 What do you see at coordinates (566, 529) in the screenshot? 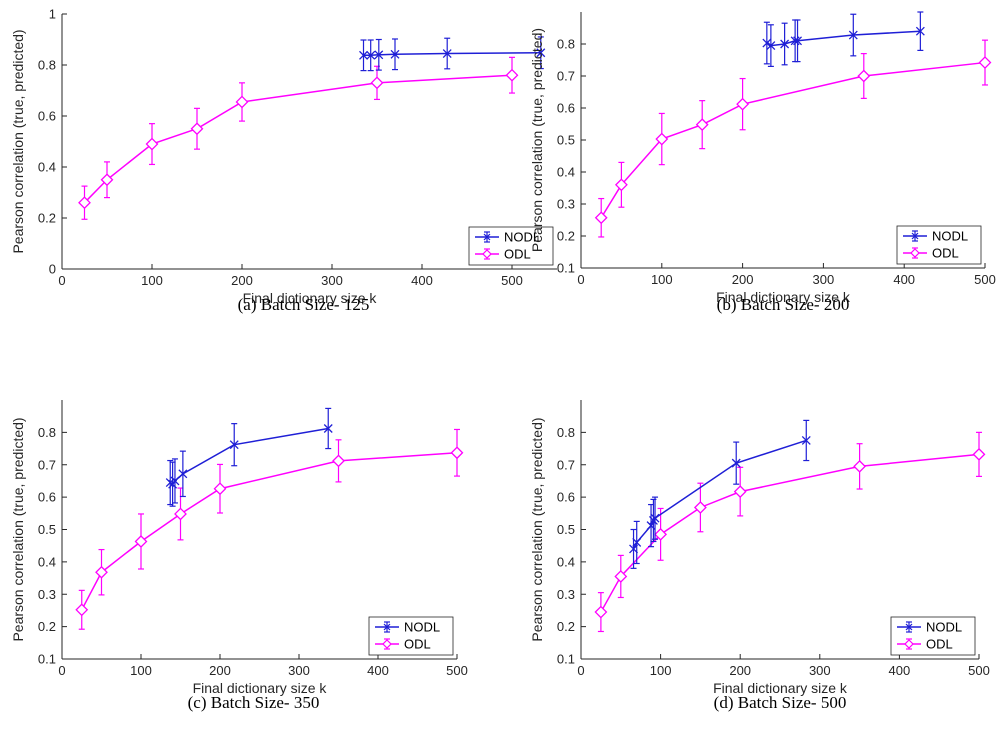
I see `y-tick-label: 0.5` at bounding box center [566, 529].